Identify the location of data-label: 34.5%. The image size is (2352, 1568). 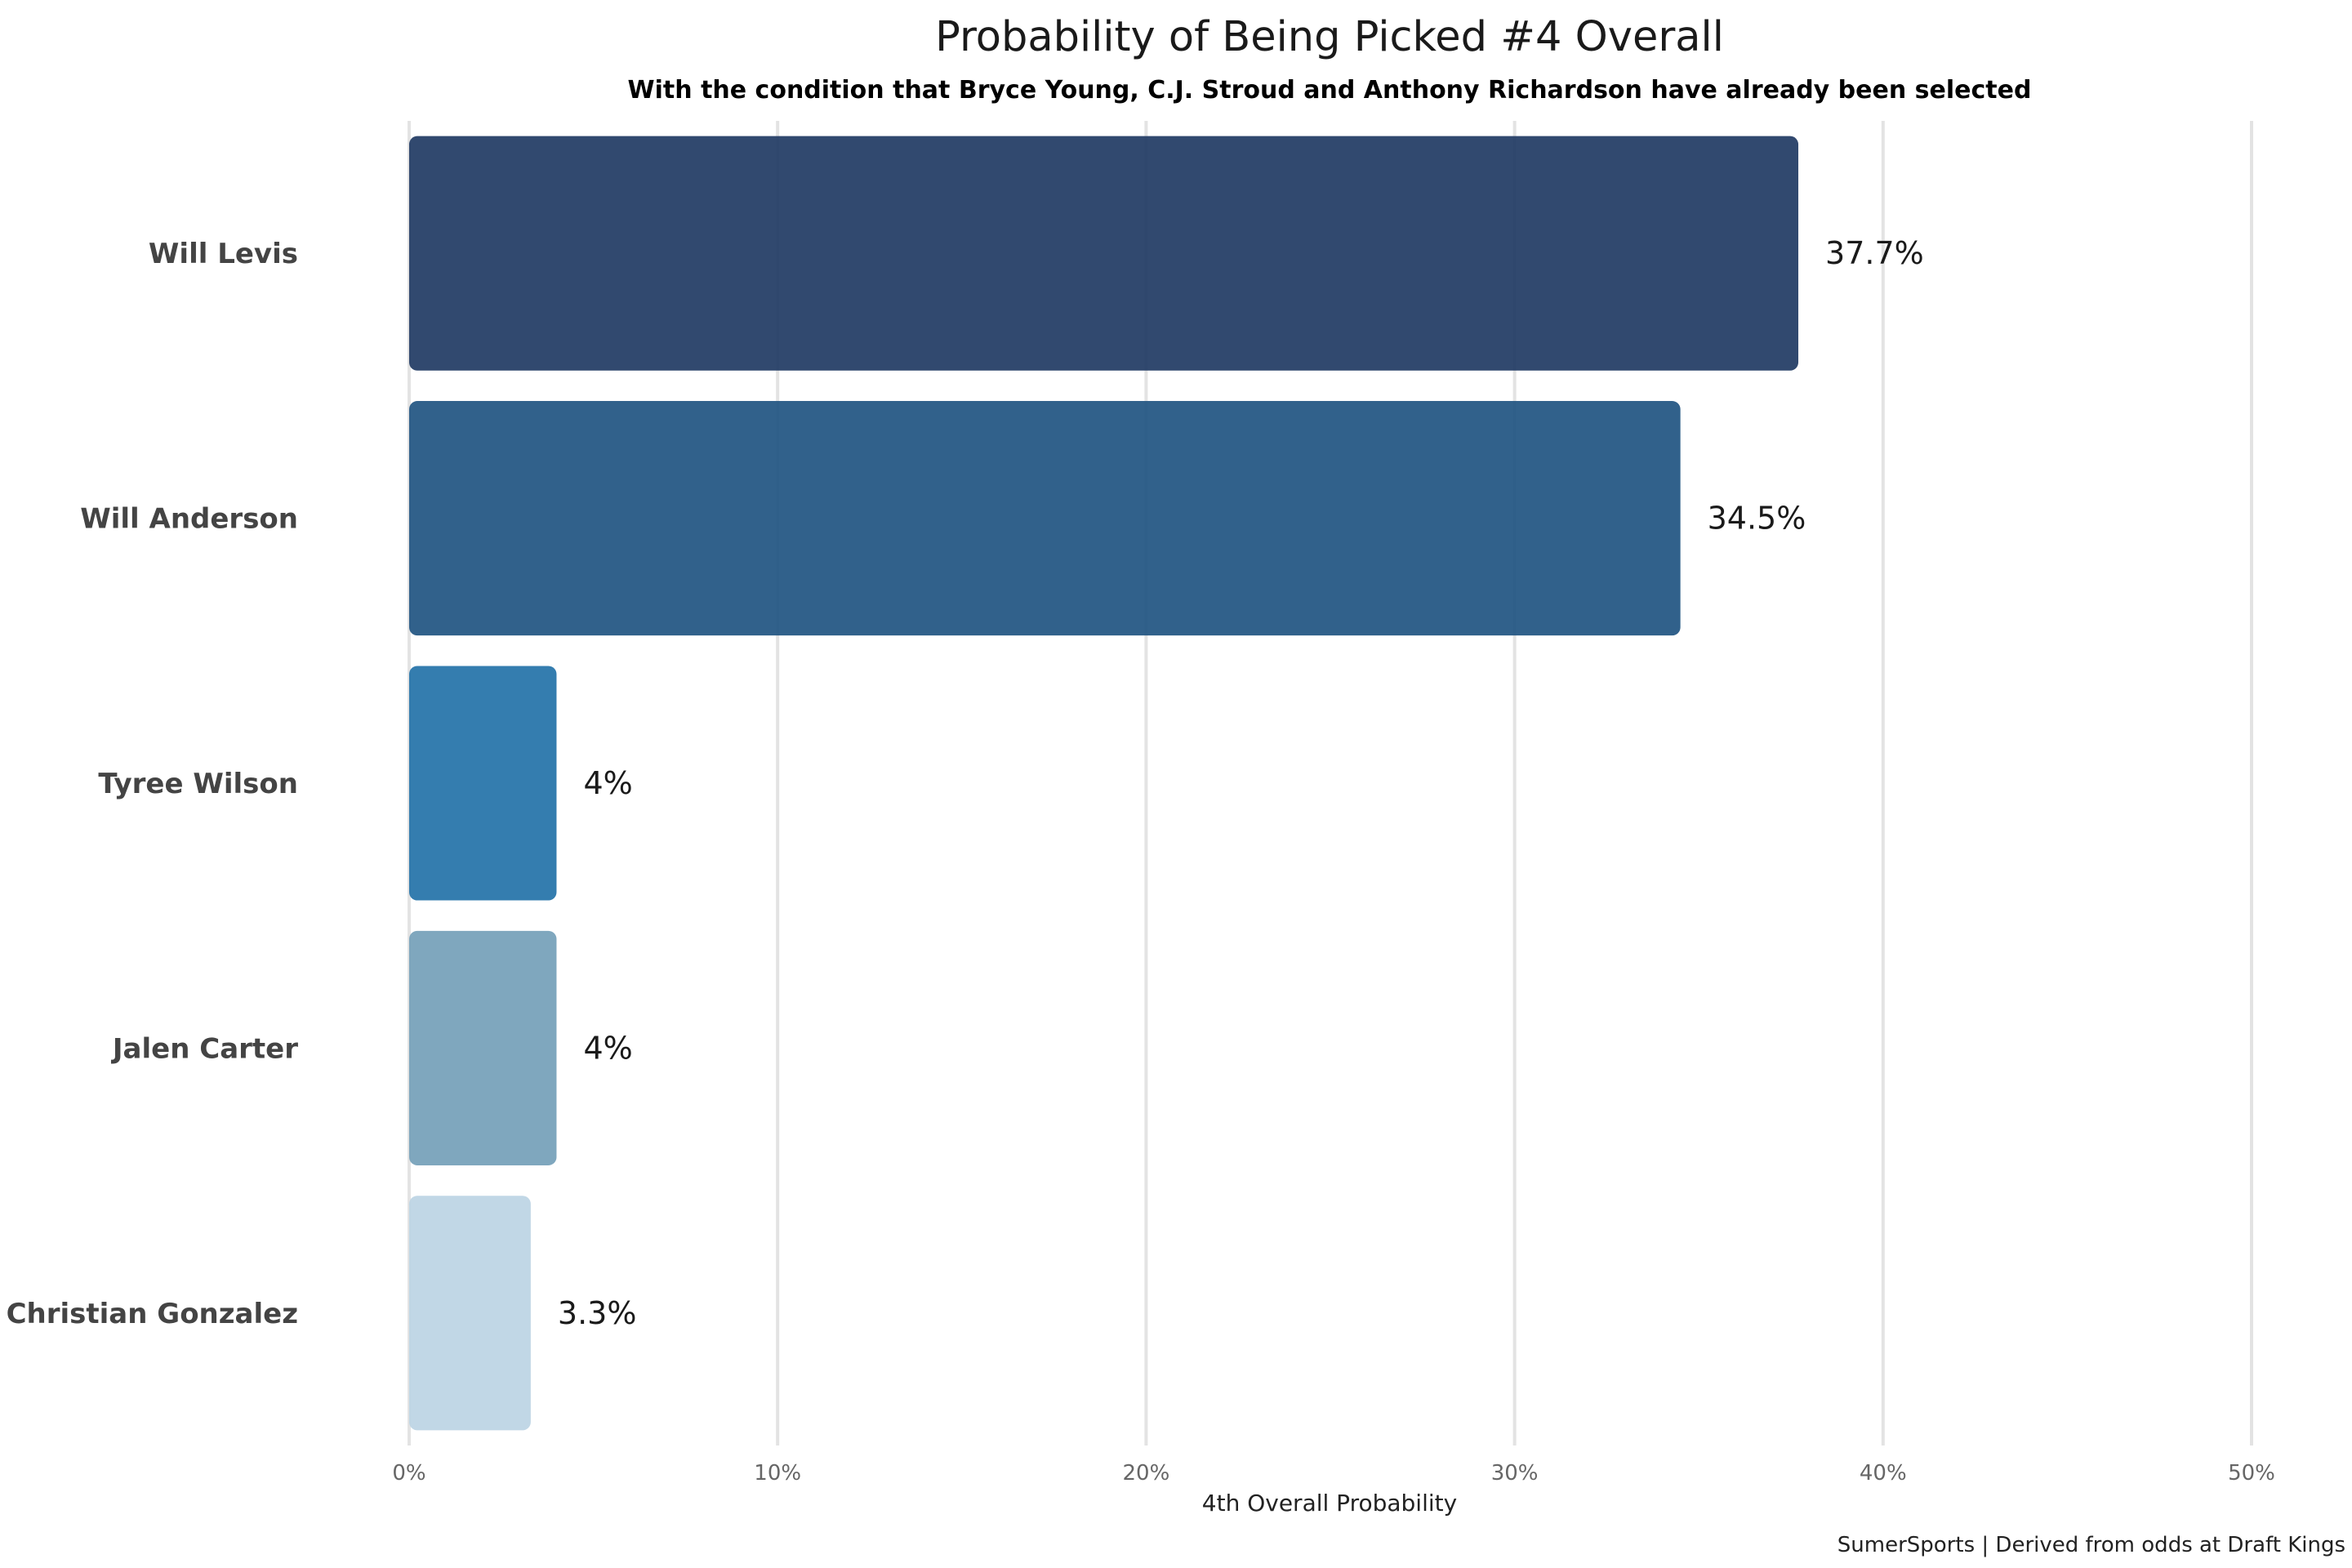
(1757, 519).